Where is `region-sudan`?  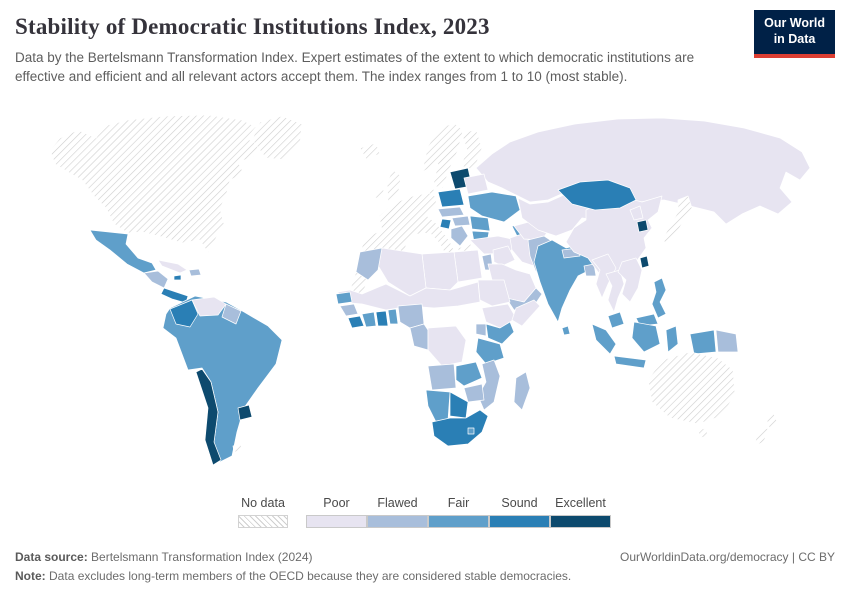
region-sudan is located at coordinates (494, 293).